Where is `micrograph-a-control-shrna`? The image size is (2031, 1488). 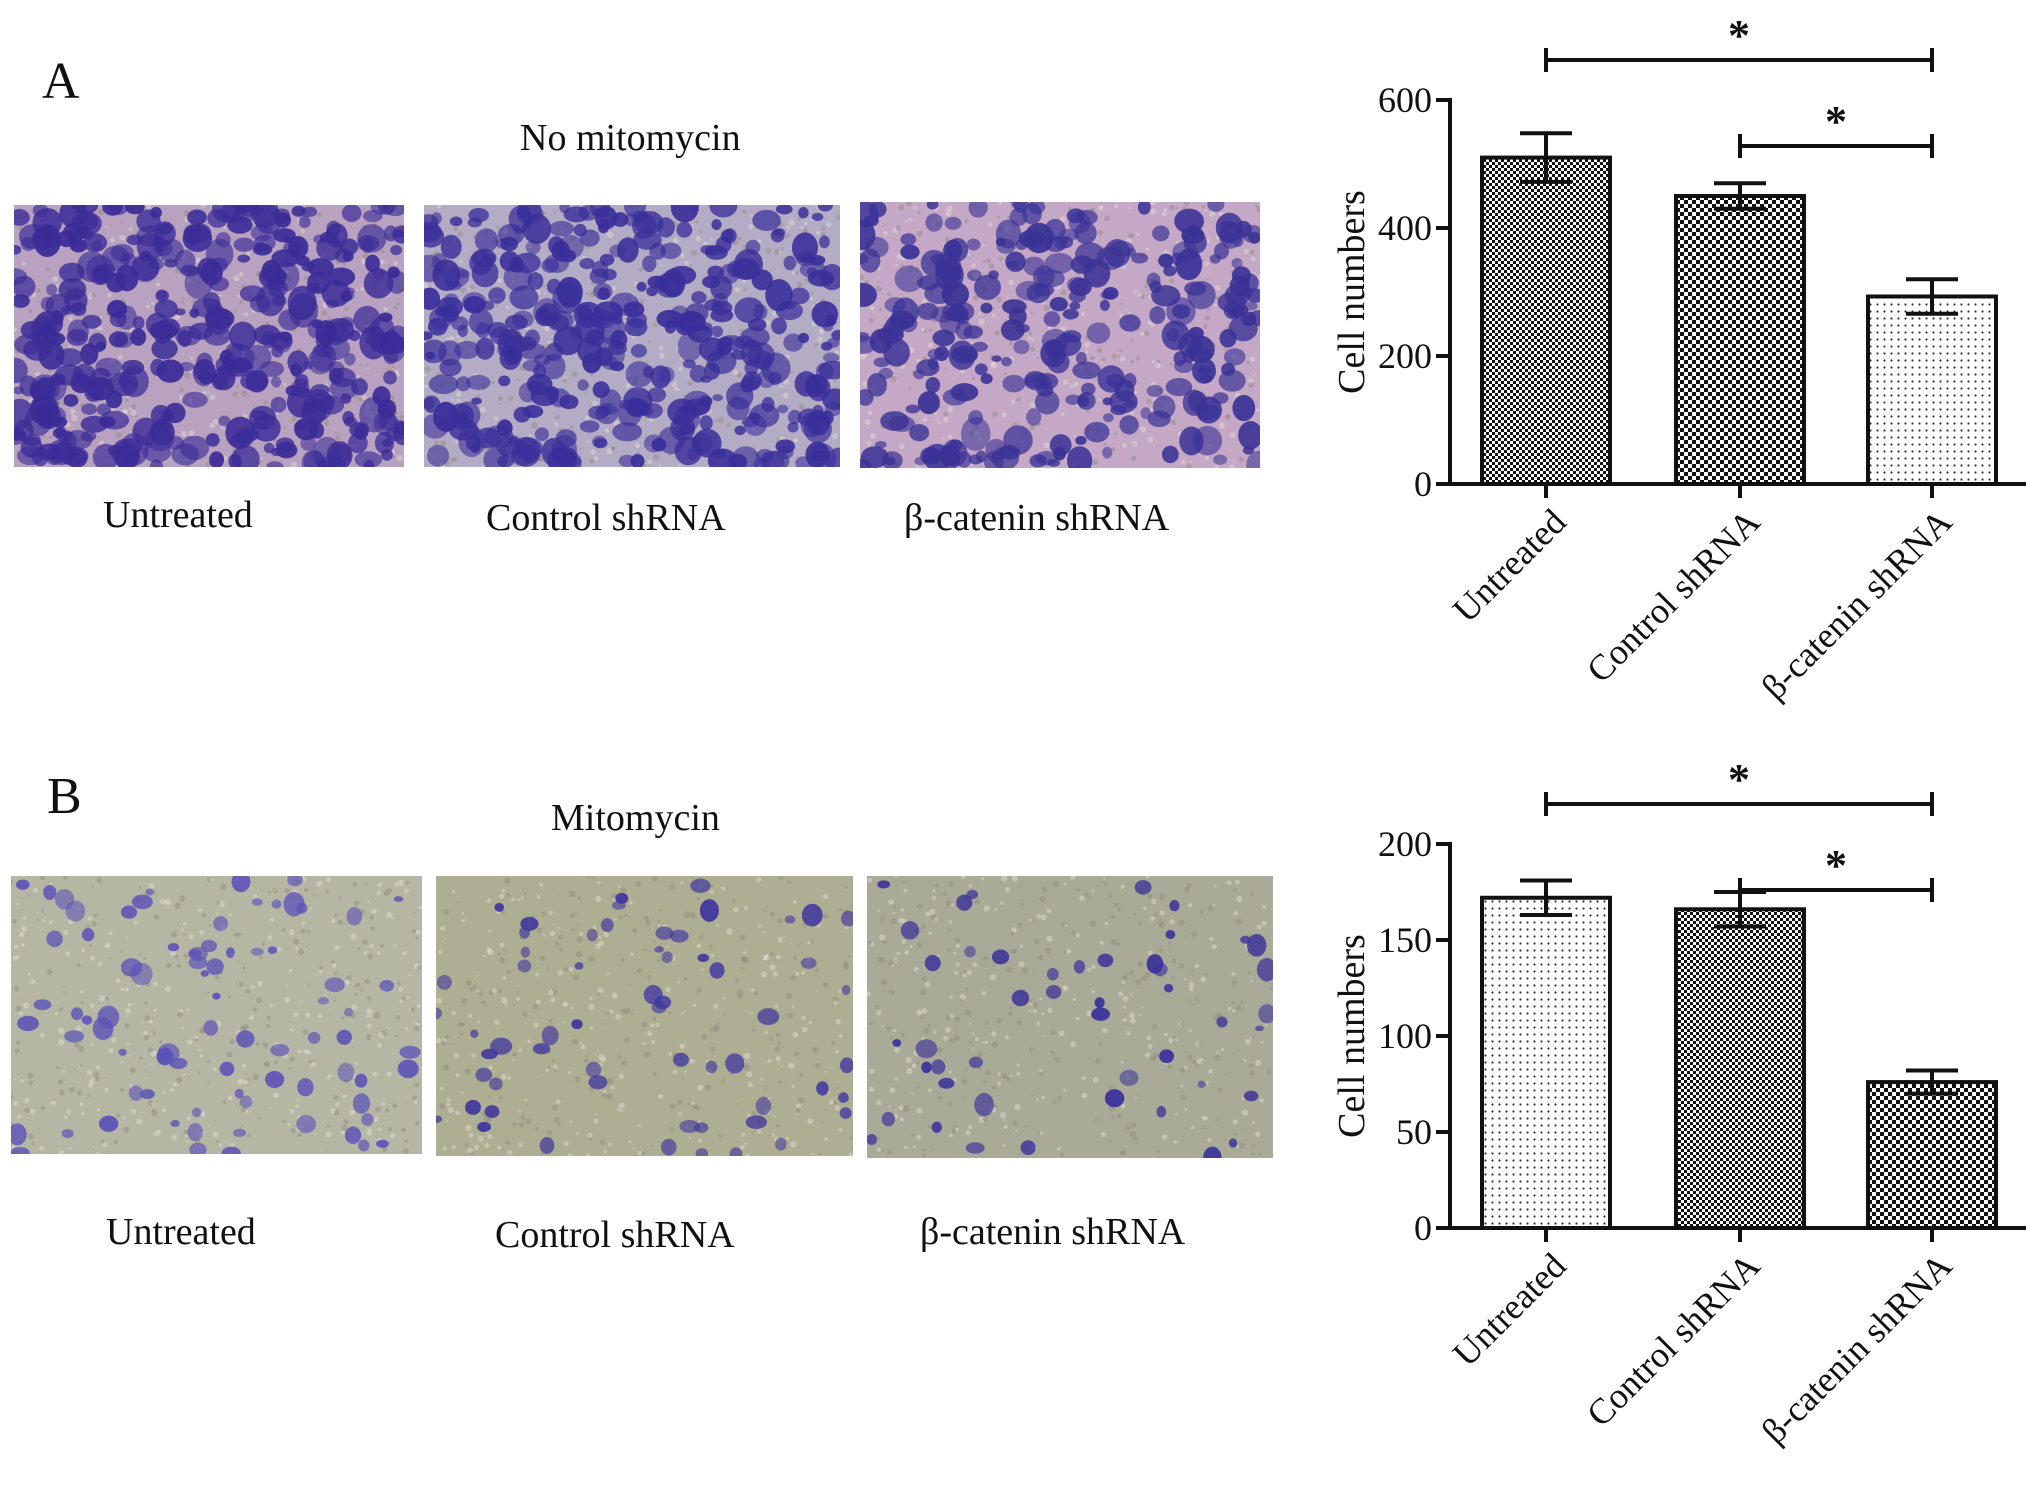
micrograph-a-control-shrna is located at coordinates (632, 336).